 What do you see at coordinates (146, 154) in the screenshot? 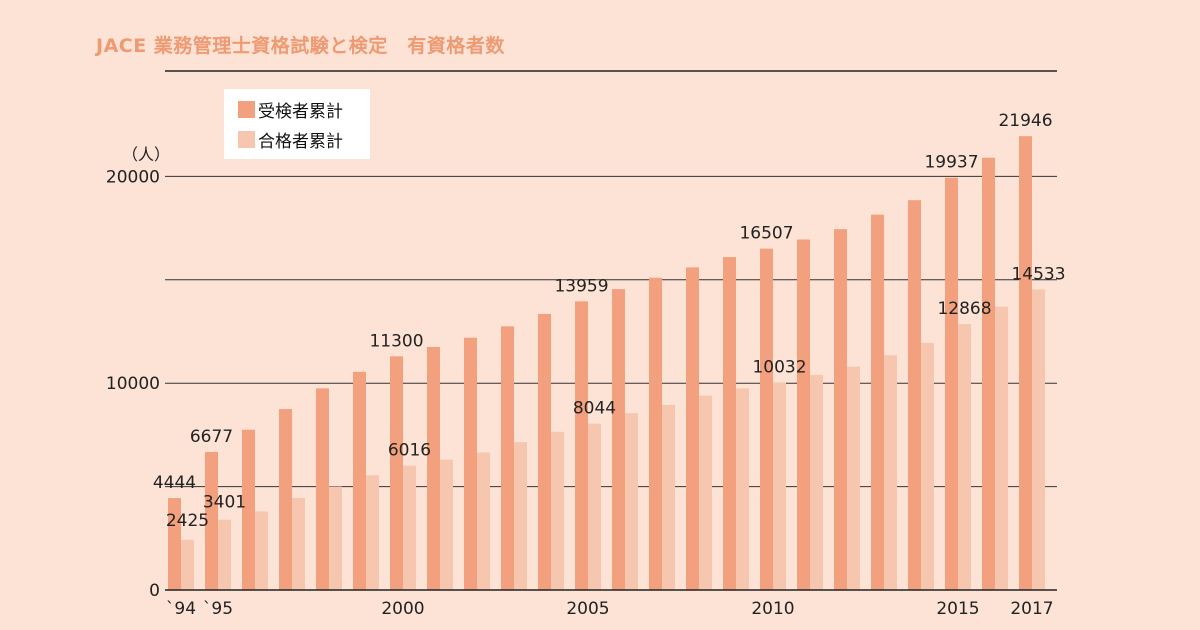
I see `y-axis-unit-label: （人）` at bounding box center [146, 154].